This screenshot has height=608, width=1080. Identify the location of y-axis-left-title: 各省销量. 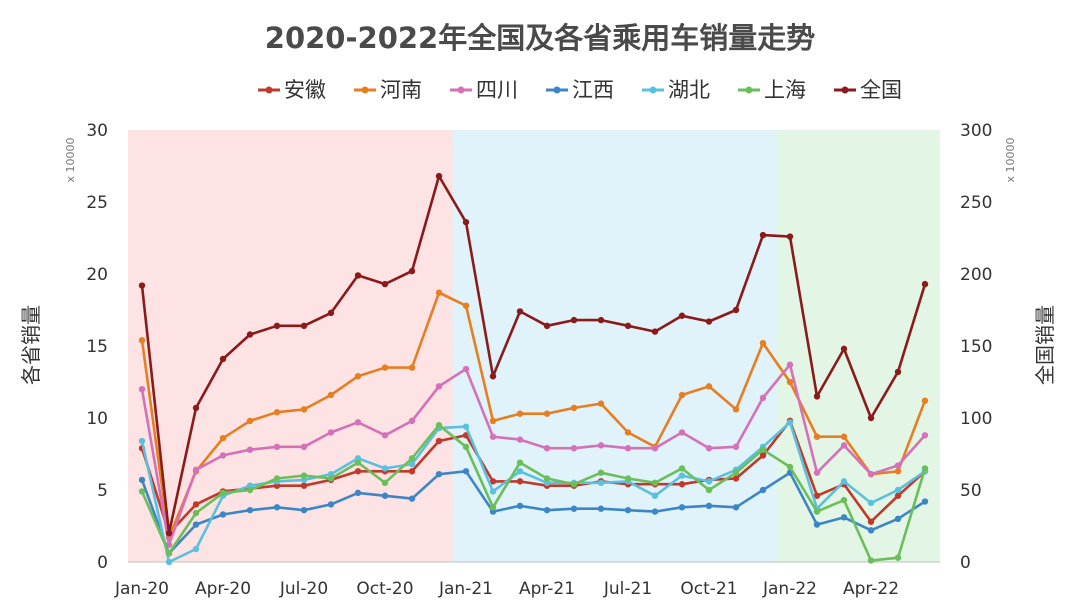
(31, 345).